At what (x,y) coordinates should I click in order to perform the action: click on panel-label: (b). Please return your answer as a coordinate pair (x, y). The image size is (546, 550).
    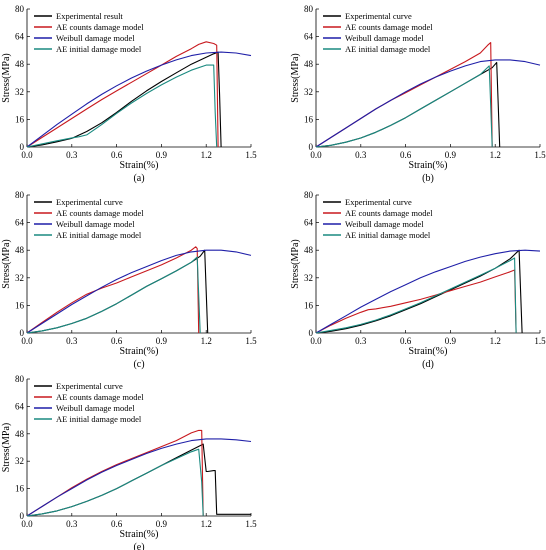
    Looking at the image, I should click on (428, 178).